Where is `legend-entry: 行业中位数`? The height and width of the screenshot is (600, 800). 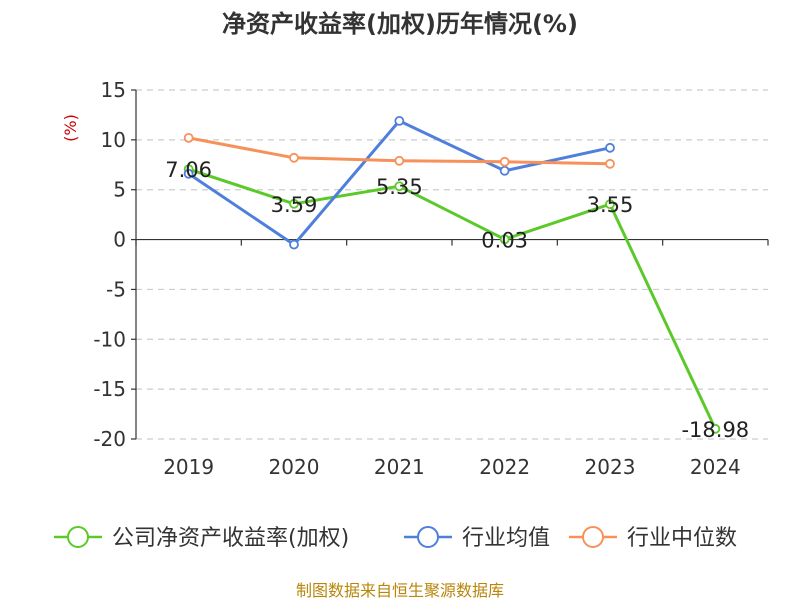
legend-entry: 行业中位数 is located at coordinates (682, 538).